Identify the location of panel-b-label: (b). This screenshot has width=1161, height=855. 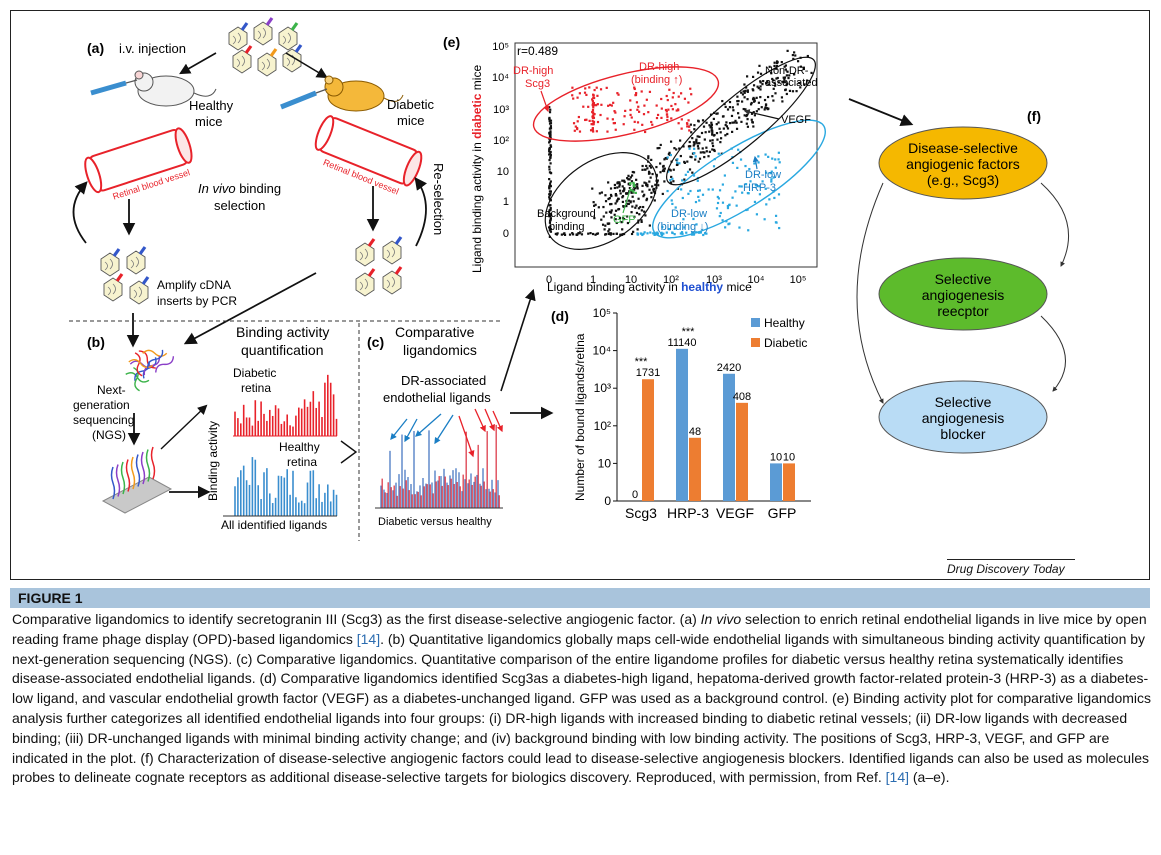
(96, 342).